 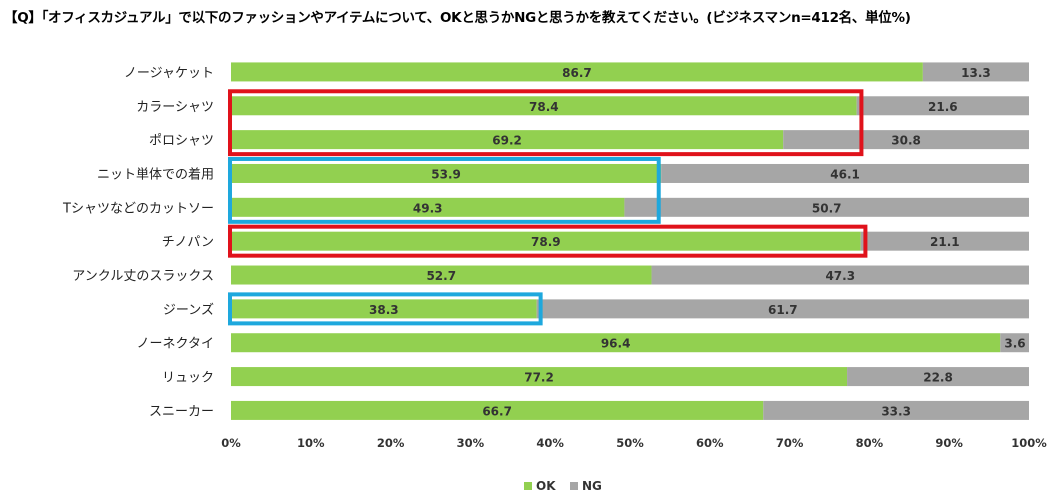 What do you see at coordinates (188, 242) in the screenshot?
I see `category-label: チノパン` at bounding box center [188, 242].